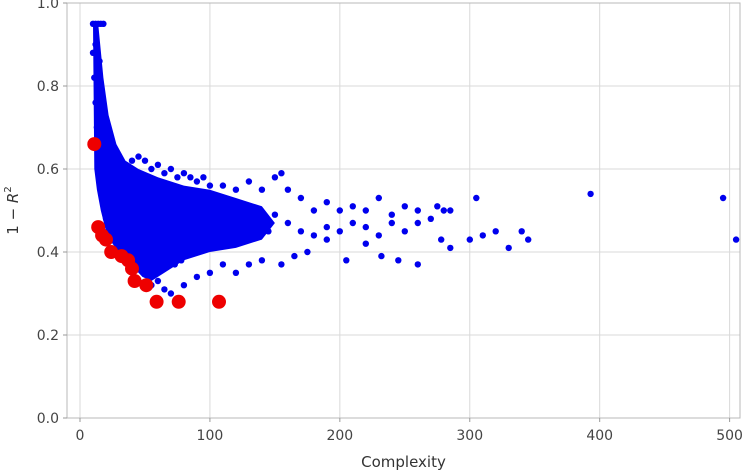 The height and width of the screenshot is (472, 749). What do you see at coordinates (80, 436) in the screenshot?
I see `x-tick-label: 0` at bounding box center [80, 436].